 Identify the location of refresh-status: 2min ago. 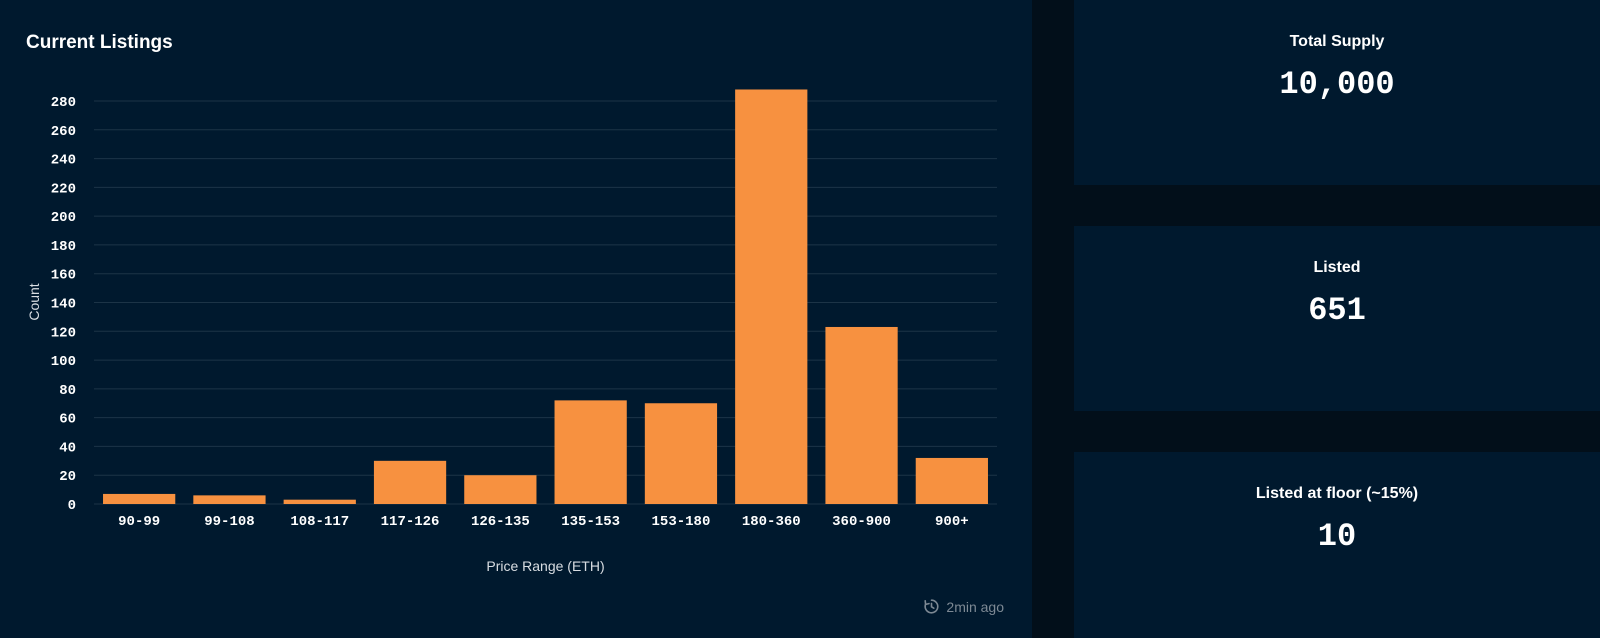
(963, 606).